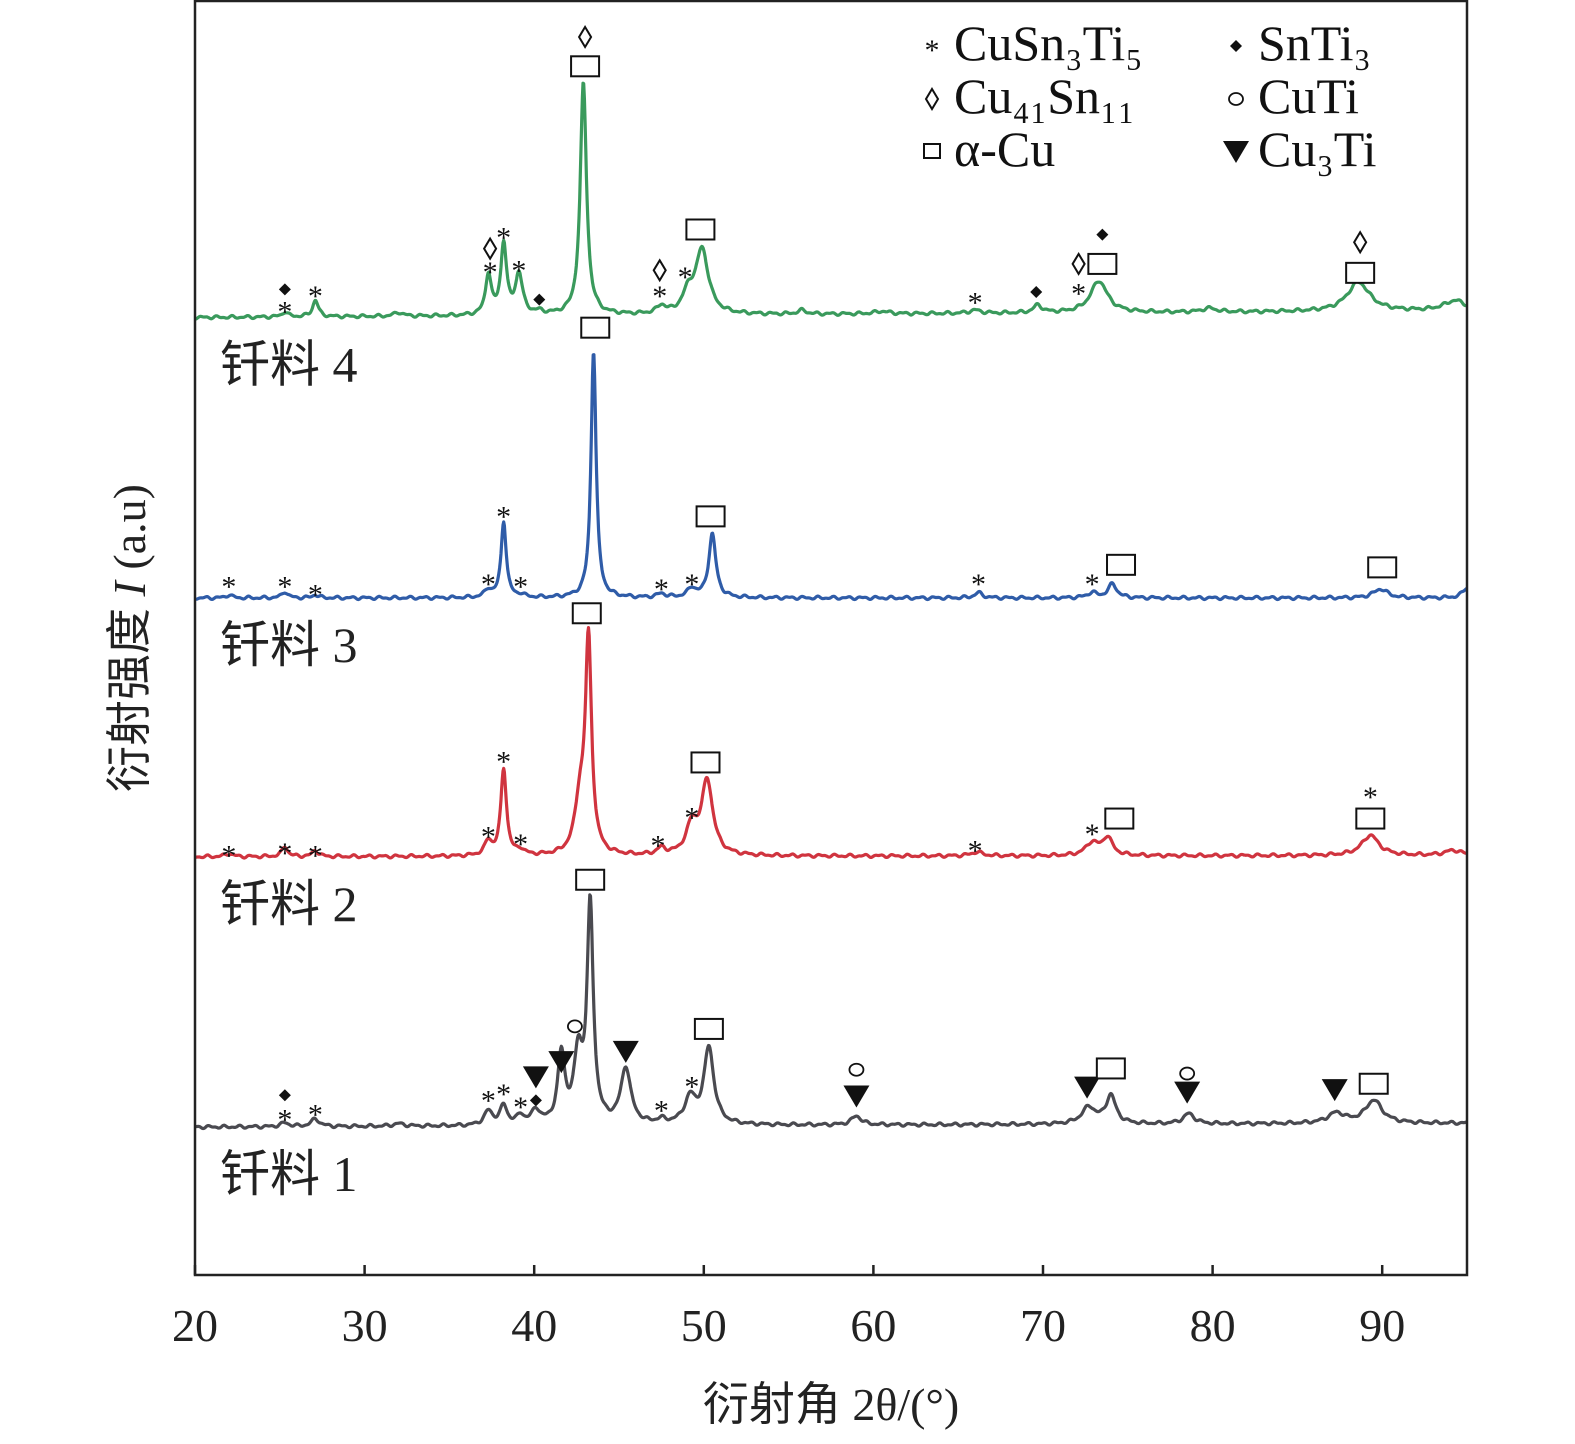  I want to click on legend-label: SnTi₃, so click(1314, 43).